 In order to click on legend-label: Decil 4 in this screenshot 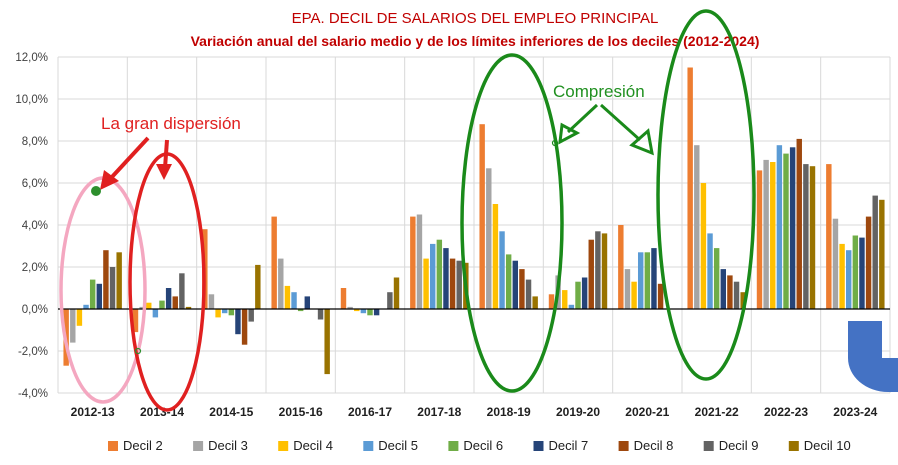, I will do `click(313, 445)`.